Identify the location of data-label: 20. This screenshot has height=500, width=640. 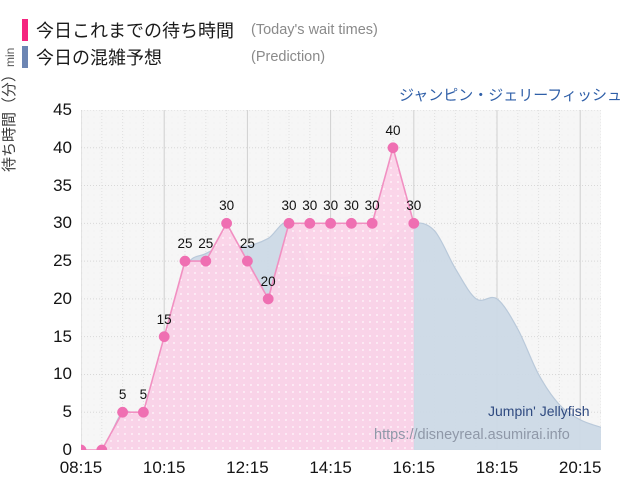
(268, 281).